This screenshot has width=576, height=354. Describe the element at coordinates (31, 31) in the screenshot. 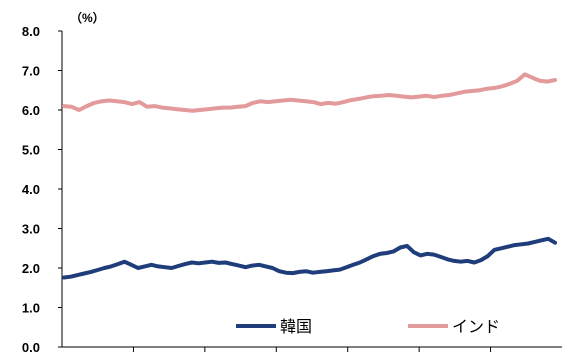

I see `y-tick-label: 8.0` at that location.